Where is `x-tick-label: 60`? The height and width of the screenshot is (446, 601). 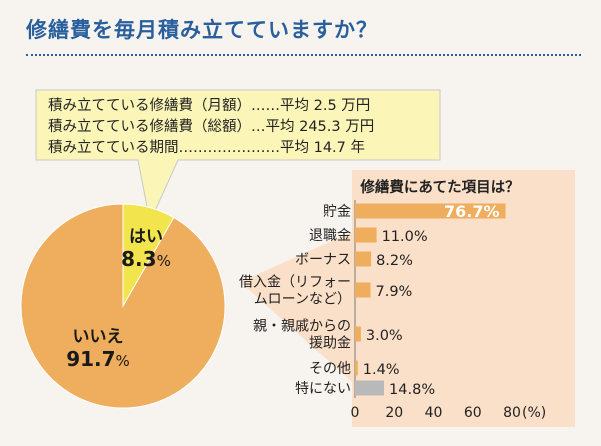 x-tick-label: 60 is located at coordinates (473, 413).